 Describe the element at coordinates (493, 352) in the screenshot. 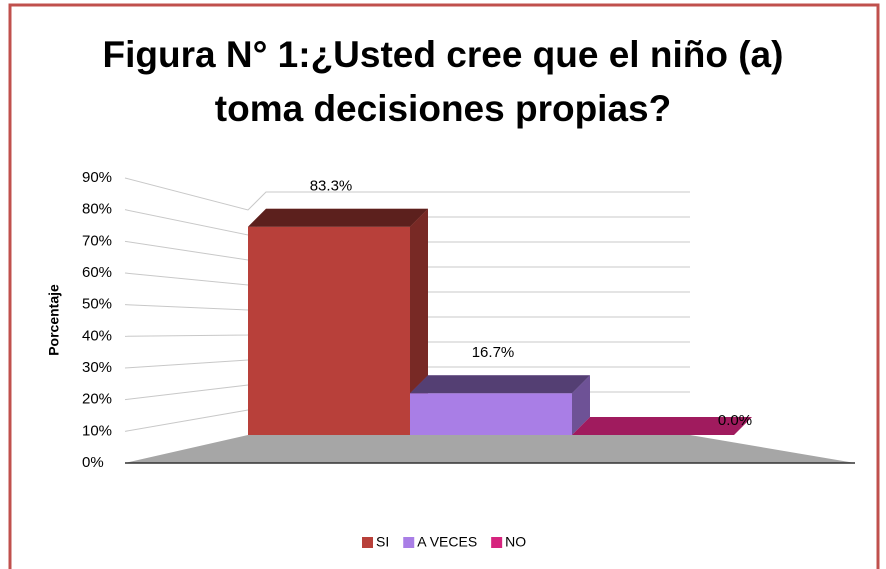

I see `data-label: 16.7%` at that location.